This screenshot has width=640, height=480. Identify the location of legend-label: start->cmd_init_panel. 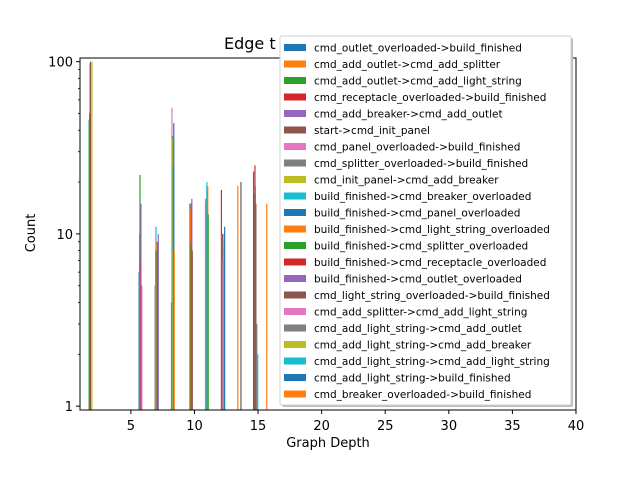
(372, 131).